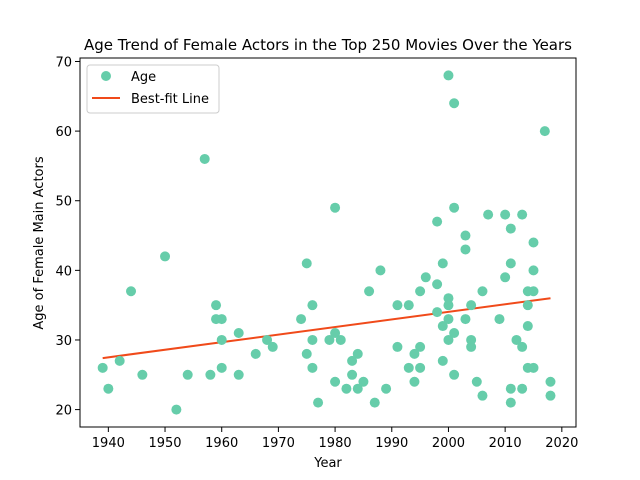  I want to click on y-tick-label: 20, so click(63, 411).